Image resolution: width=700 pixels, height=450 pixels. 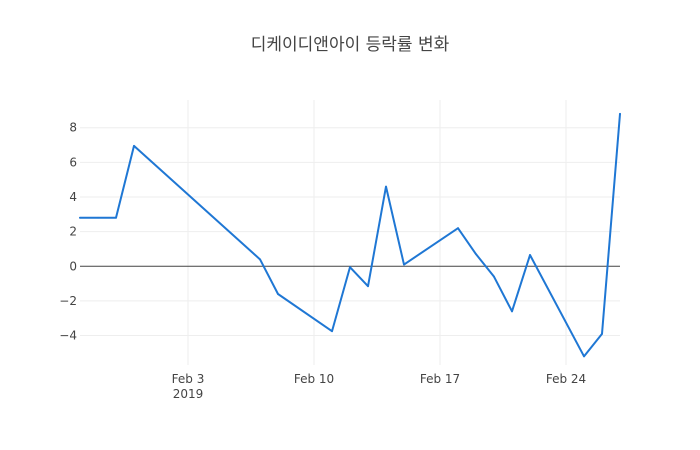 What do you see at coordinates (68, 232) in the screenshot?
I see `y-axis-ticks: 8 6 4 2 0 −2 −4` at bounding box center [68, 232].